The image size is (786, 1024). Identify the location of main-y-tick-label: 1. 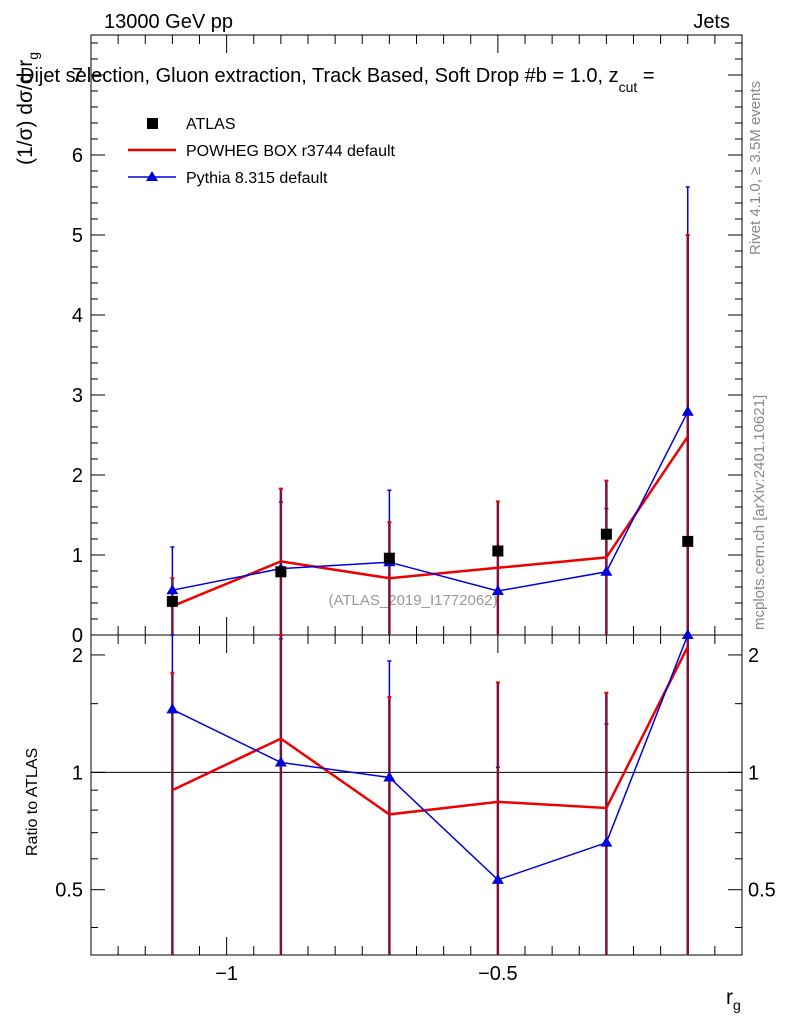
(77, 556).